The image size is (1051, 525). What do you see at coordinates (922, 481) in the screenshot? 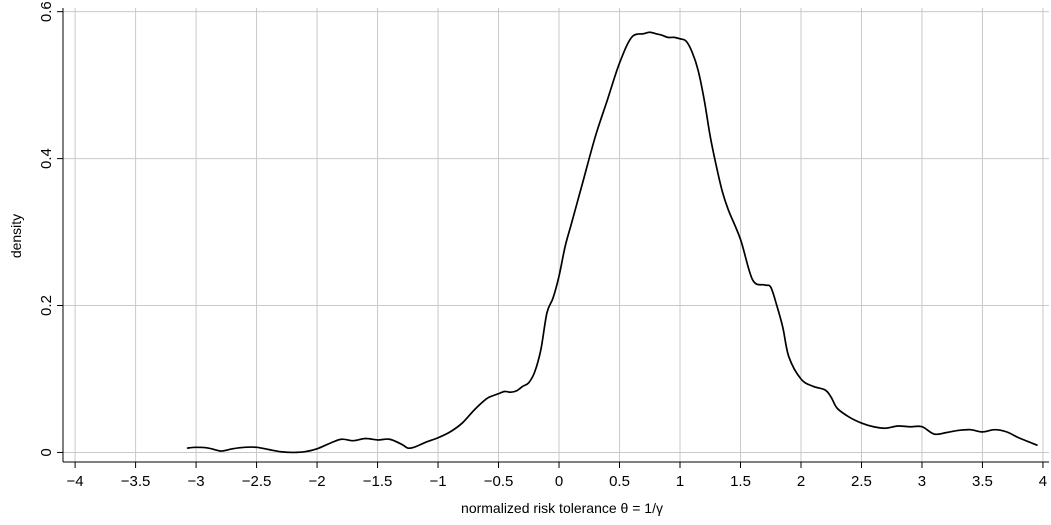
I see `x-tick-label: 3` at bounding box center [922, 481].